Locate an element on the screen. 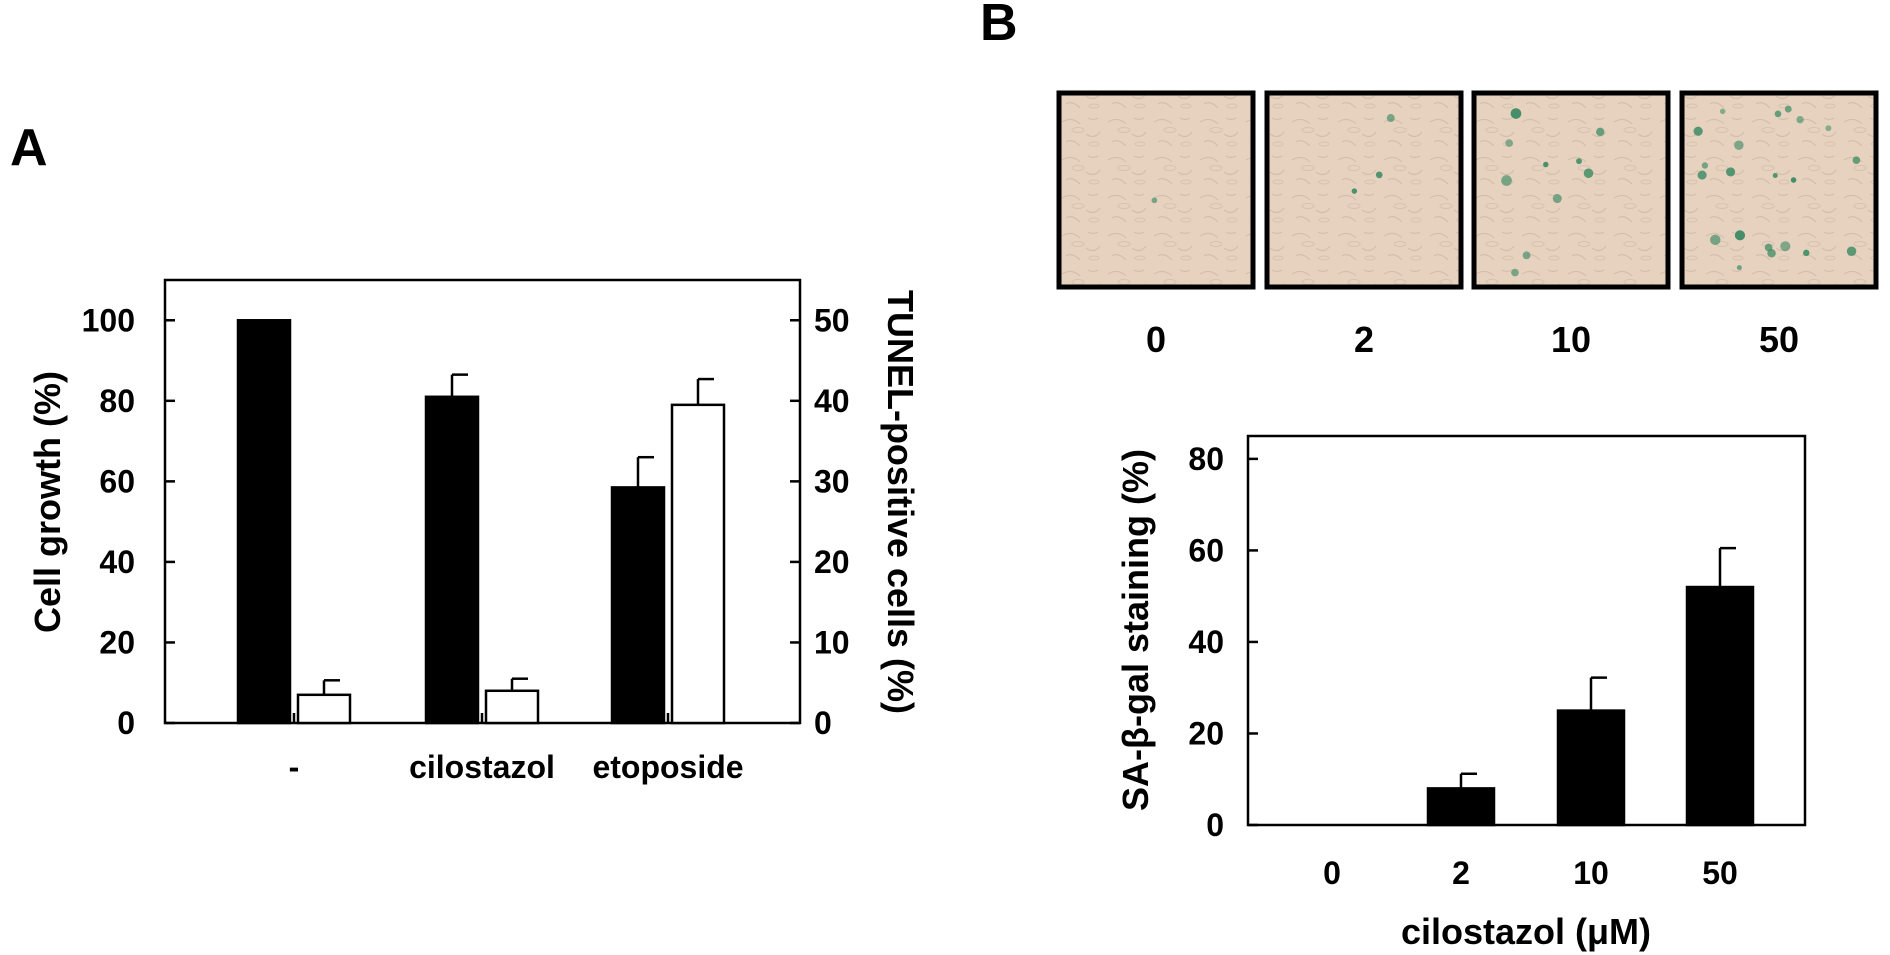 Image resolution: width=1890 pixels, height=955 pixels. panel-a-right-tick-label: 20 is located at coordinates (832, 562).